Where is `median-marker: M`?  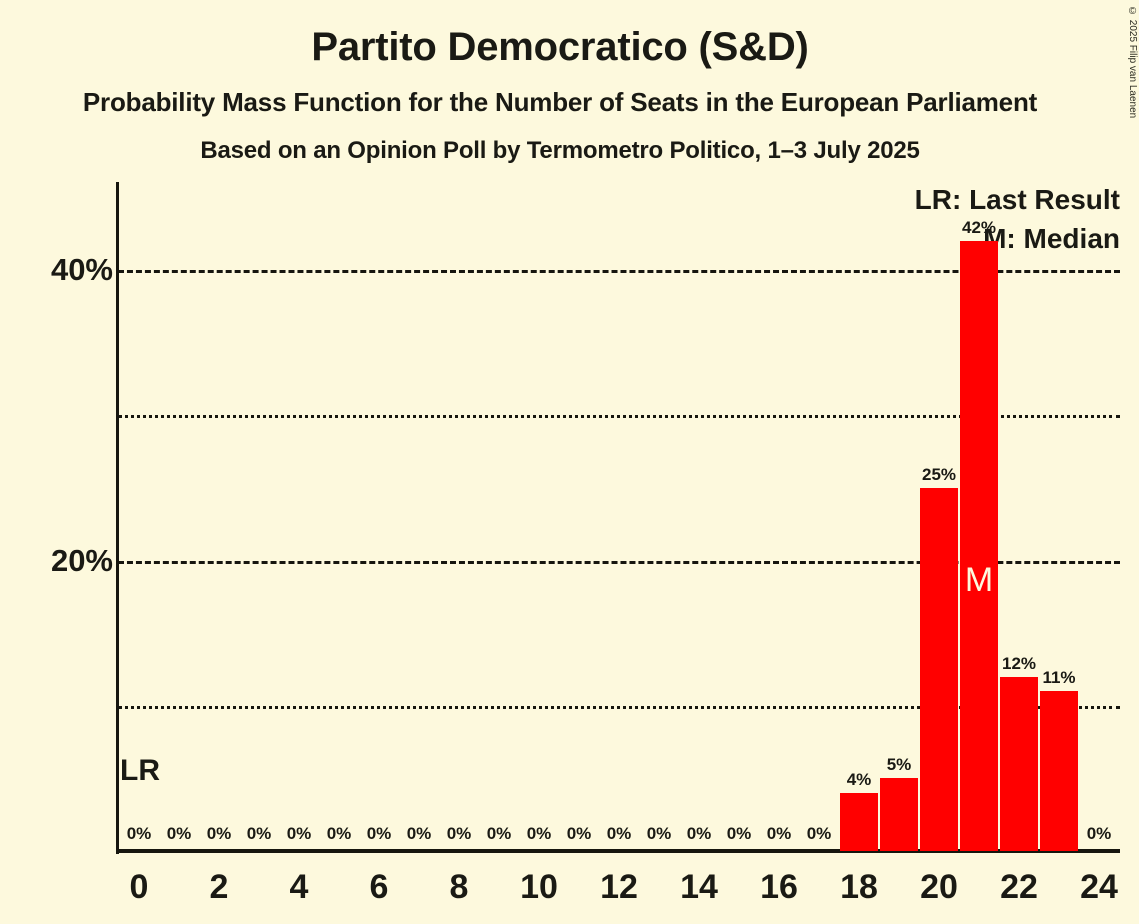 median-marker: M is located at coordinates (979, 580).